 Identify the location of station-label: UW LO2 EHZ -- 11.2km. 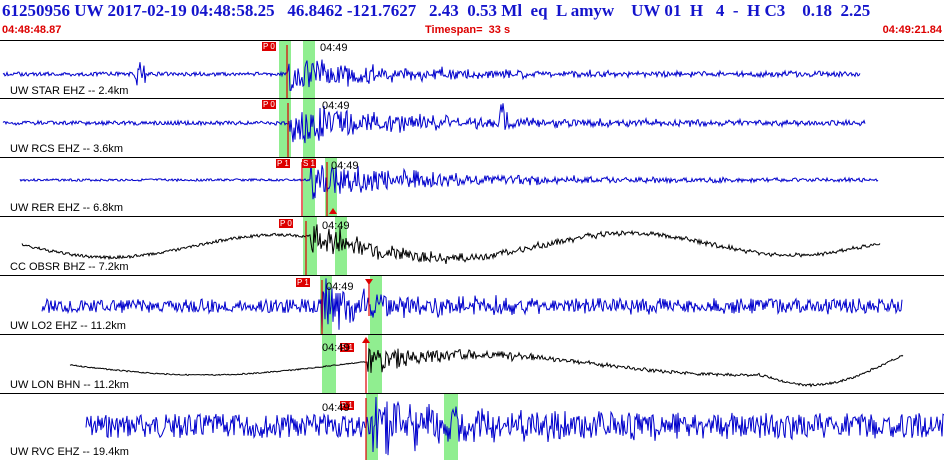
(68, 326).